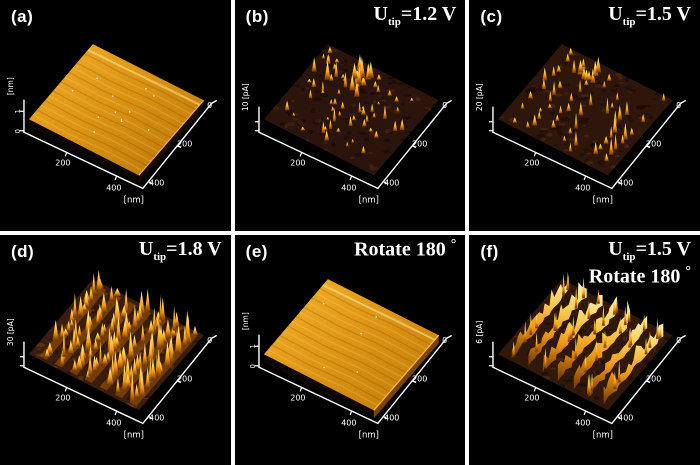 This screenshot has width=700, height=465. I want to click on annotation-line: Utip=1.8 V, so click(180, 250).